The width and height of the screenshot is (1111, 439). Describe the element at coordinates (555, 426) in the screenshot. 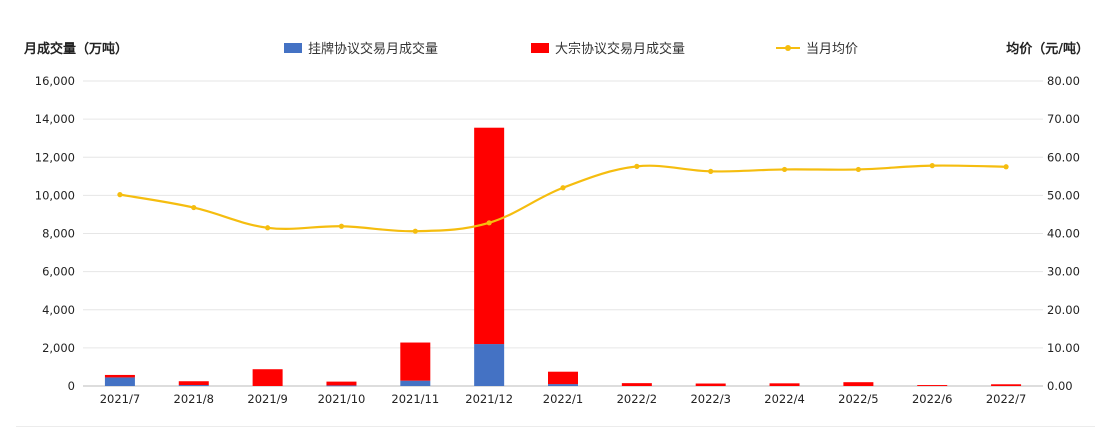

I see `bottom-divider` at that location.